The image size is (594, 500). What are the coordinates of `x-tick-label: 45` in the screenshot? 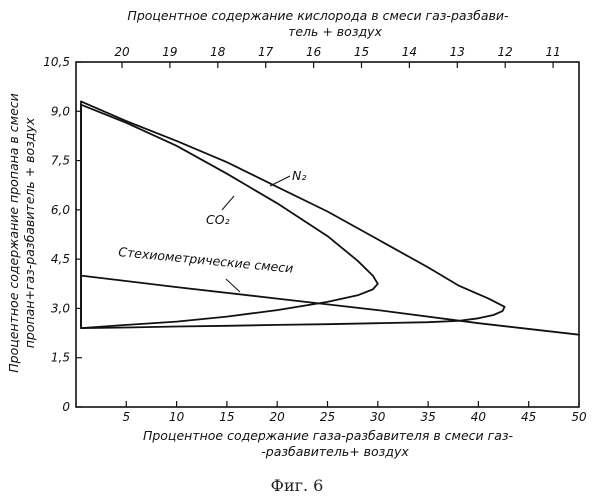 It's located at (528, 417).